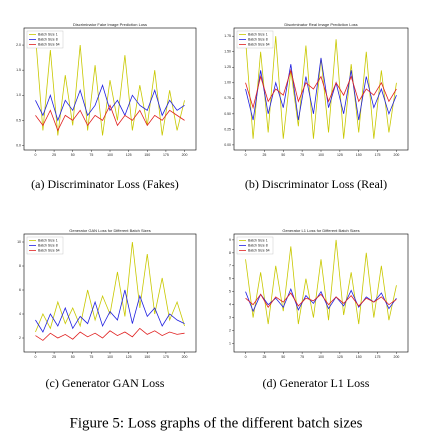 This screenshot has width=433, height=442. I want to click on y-tick-label: 0.5, so click(18, 120).